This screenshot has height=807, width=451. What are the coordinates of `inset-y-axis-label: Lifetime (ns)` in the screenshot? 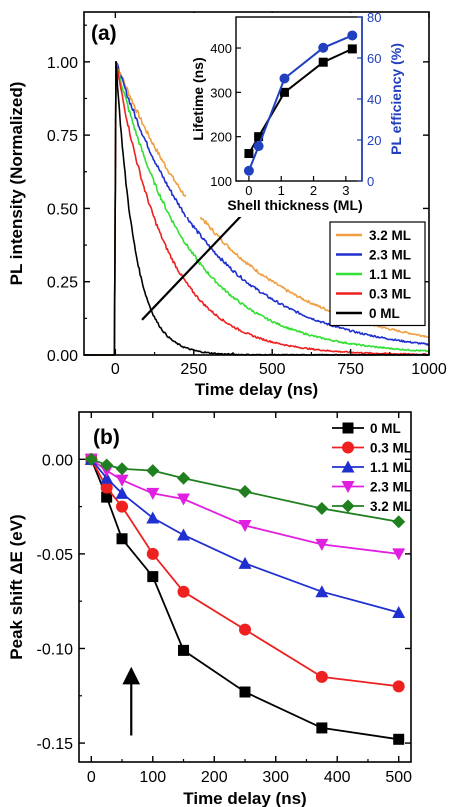 It's located at (198, 98).